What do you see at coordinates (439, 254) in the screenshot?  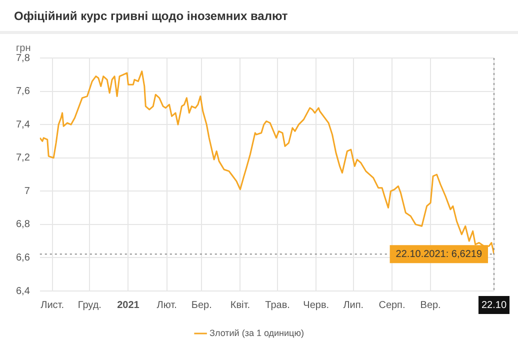 I see `annotation: 22.10.2021: 6,6219` at bounding box center [439, 254].